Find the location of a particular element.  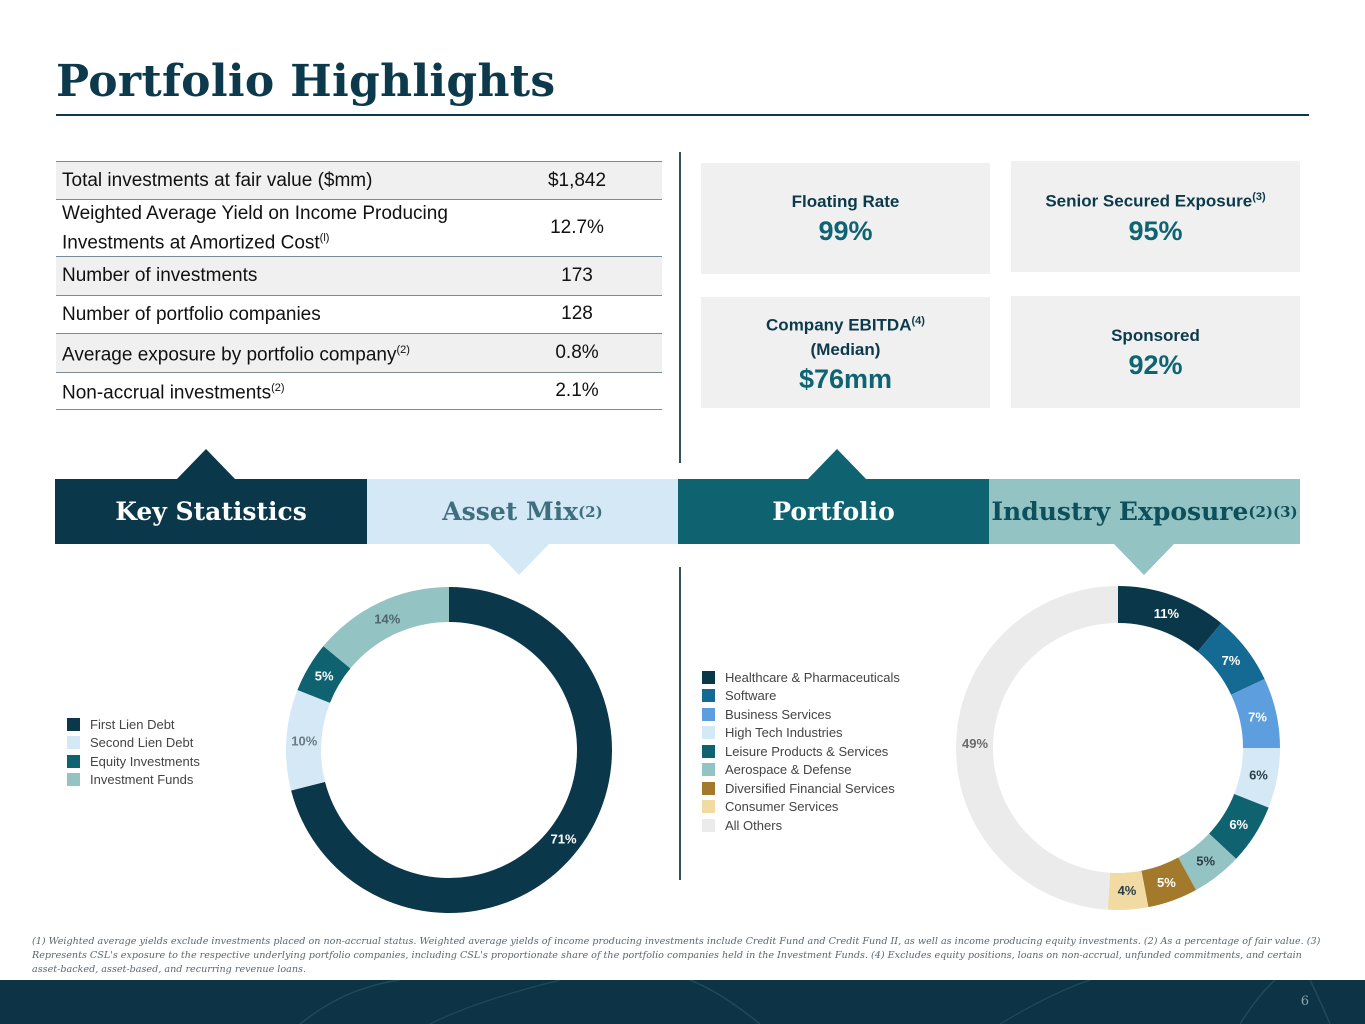

donut-data-label: 11% is located at coordinates (1167, 613).